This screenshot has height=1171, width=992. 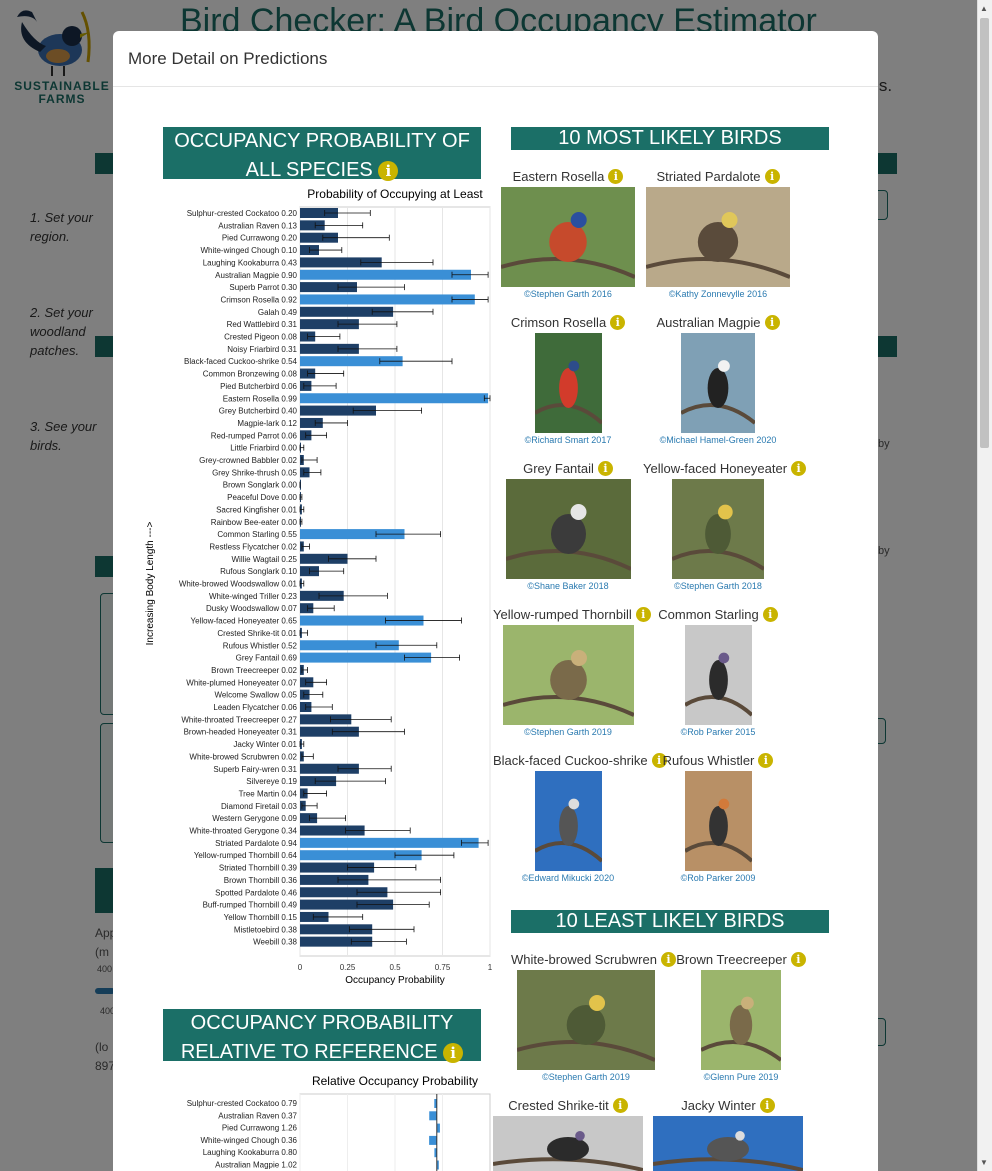 What do you see at coordinates (558, 468) in the screenshot?
I see `bird-name-text: Grey Fantail` at bounding box center [558, 468].